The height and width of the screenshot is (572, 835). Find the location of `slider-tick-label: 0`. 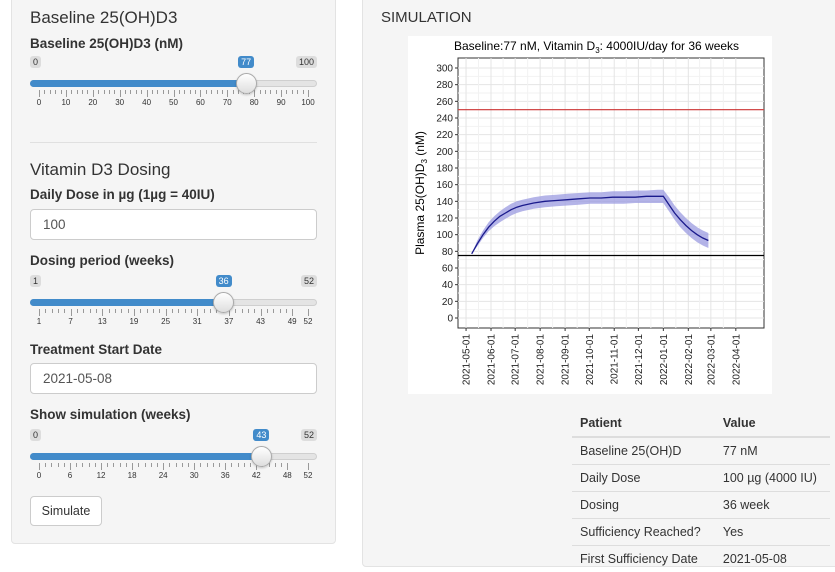

slider-tick-label: 0 is located at coordinates (39, 475).